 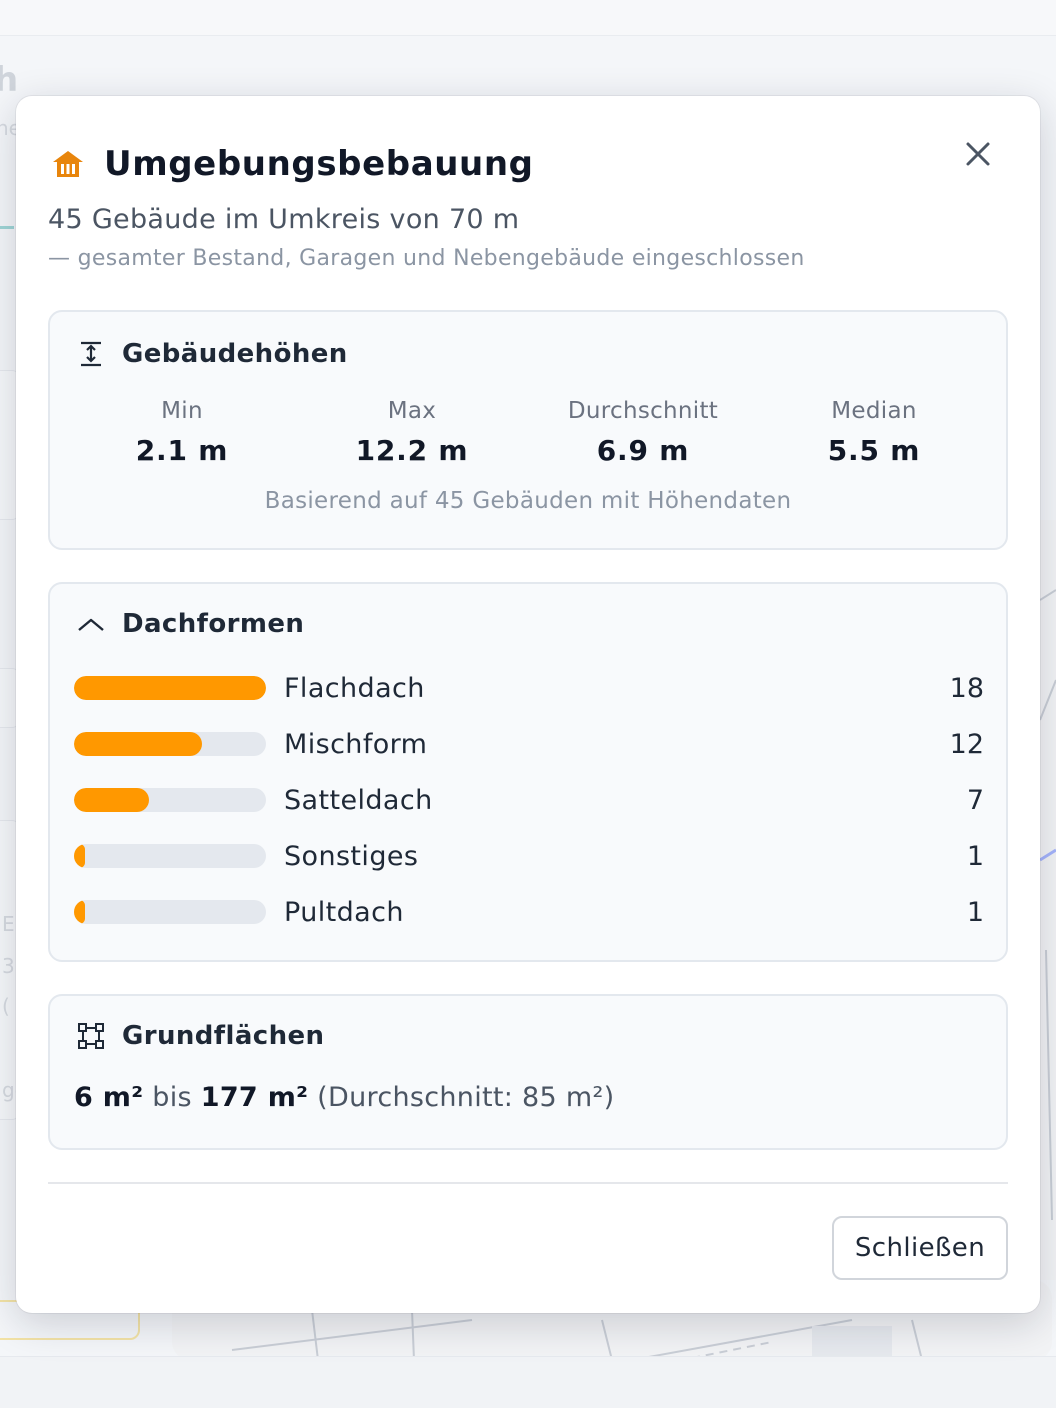 I want to click on height-icon, so click(x=91, y=354).